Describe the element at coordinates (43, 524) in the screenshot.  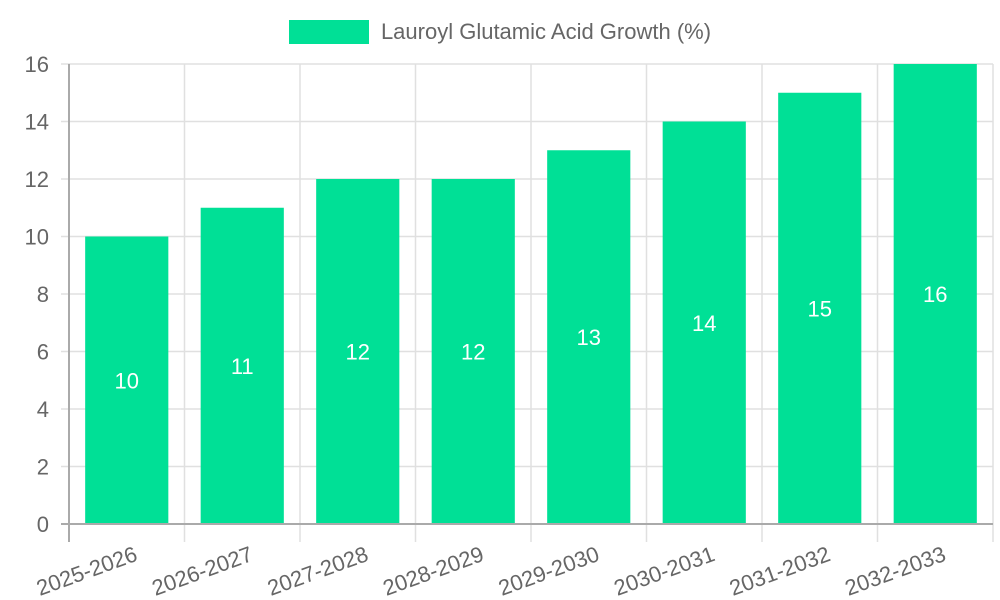
I see `y-tick-label: 0` at that location.